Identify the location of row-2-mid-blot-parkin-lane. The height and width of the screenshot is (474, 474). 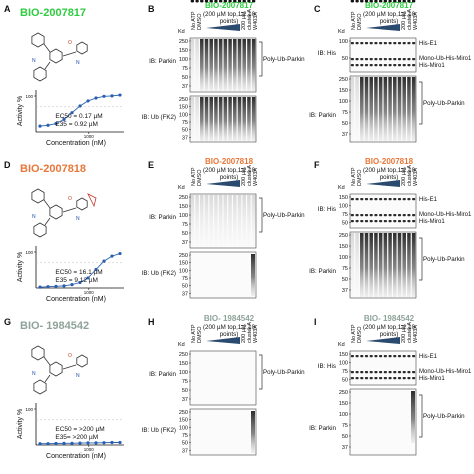
(235, 221).